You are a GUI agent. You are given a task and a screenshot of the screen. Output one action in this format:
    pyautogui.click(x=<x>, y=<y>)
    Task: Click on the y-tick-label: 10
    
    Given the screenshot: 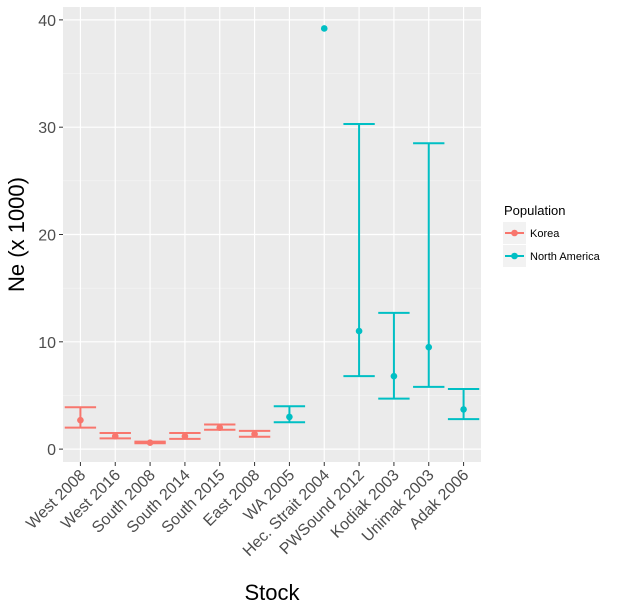 What is the action you would take?
    pyautogui.click(x=47, y=343)
    